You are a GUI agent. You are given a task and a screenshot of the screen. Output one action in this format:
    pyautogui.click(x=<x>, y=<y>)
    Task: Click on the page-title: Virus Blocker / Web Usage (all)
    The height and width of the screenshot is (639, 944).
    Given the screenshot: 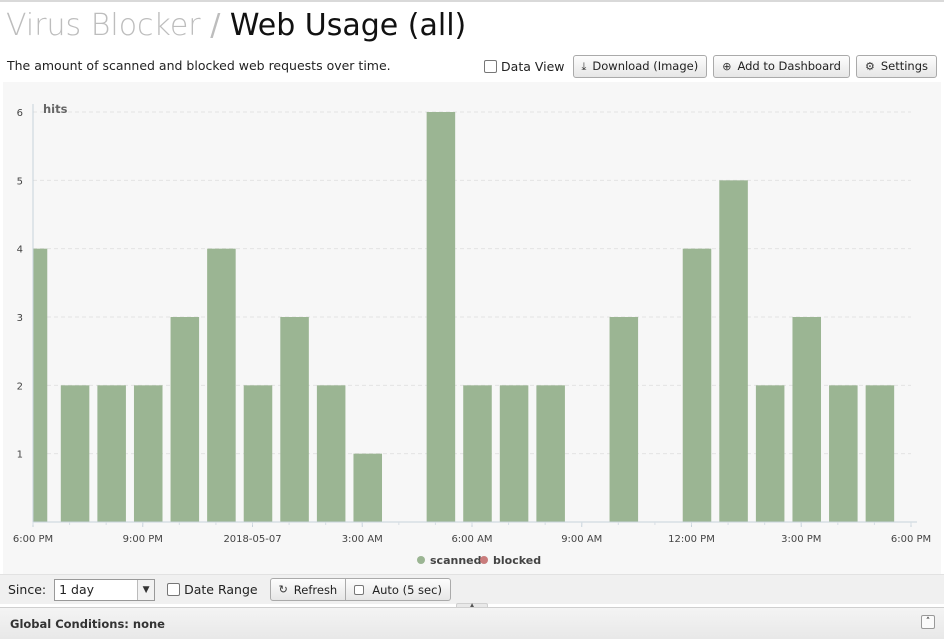 What is the action you would take?
    pyautogui.click(x=236, y=26)
    